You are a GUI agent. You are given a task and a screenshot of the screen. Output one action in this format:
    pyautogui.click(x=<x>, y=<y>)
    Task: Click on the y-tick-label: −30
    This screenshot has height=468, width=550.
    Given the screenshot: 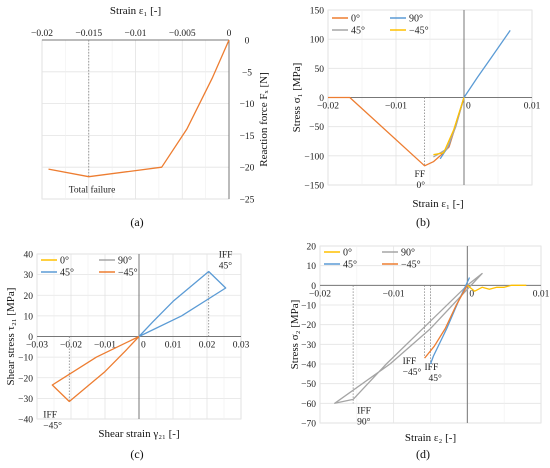 What is the action you would take?
    pyautogui.click(x=25, y=400)
    